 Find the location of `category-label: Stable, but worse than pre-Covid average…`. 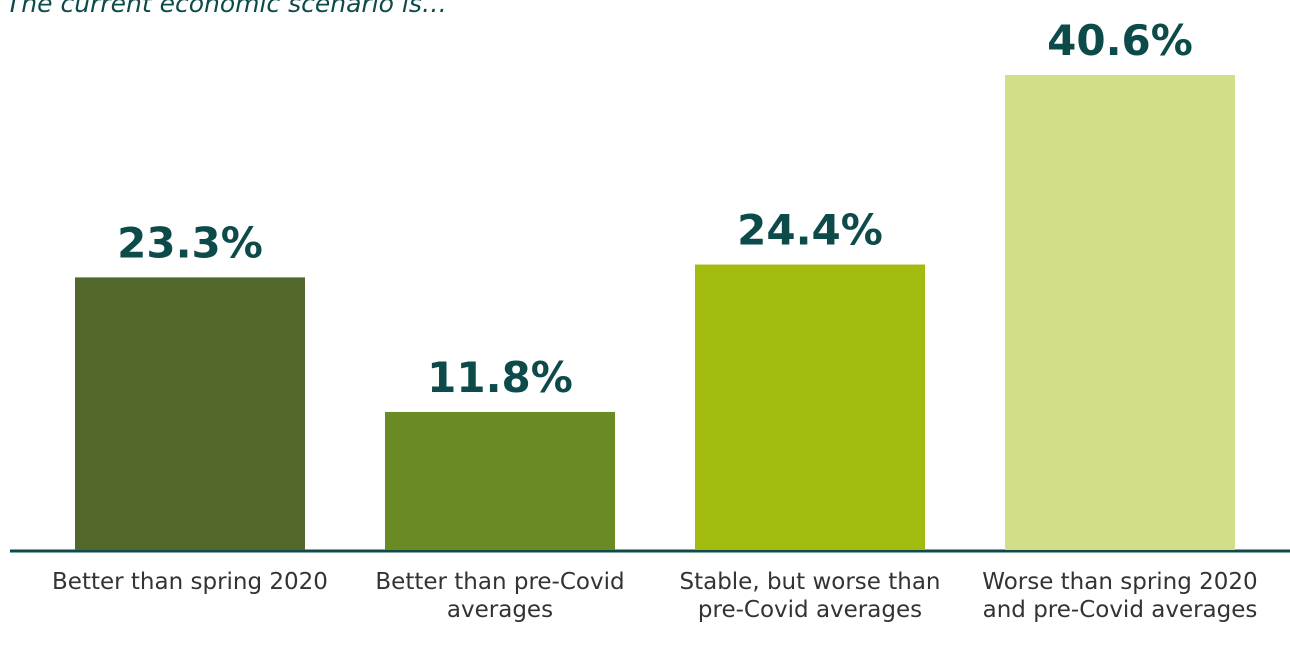

category-label: Stable, but worse than pre-Covid average… is located at coordinates (810, 596).